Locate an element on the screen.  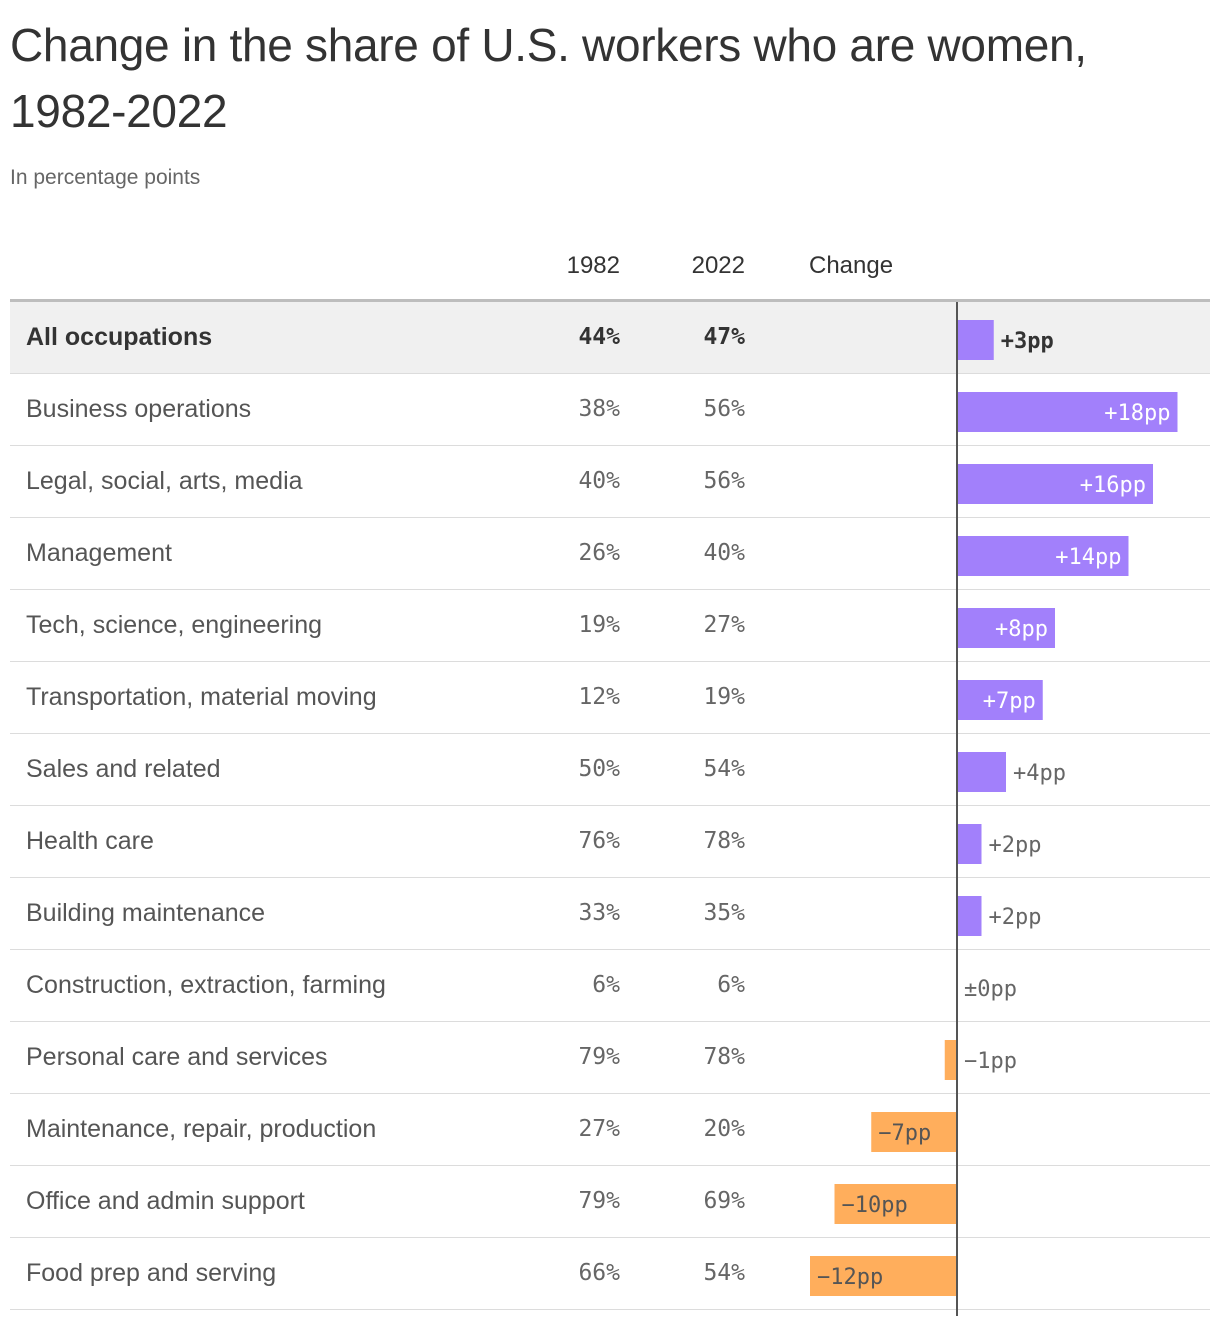
row-label: Management is located at coordinates (99, 553).